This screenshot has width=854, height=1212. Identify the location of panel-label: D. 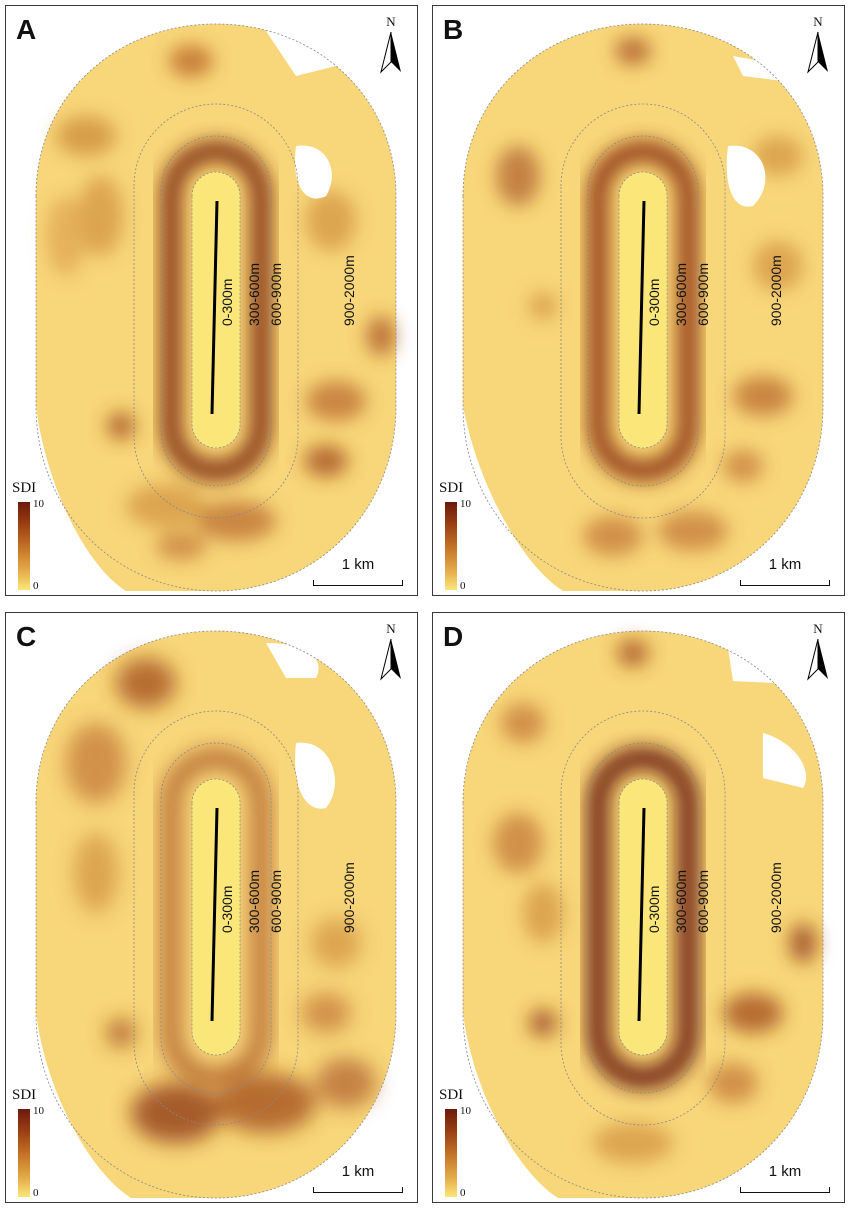
(453, 636).